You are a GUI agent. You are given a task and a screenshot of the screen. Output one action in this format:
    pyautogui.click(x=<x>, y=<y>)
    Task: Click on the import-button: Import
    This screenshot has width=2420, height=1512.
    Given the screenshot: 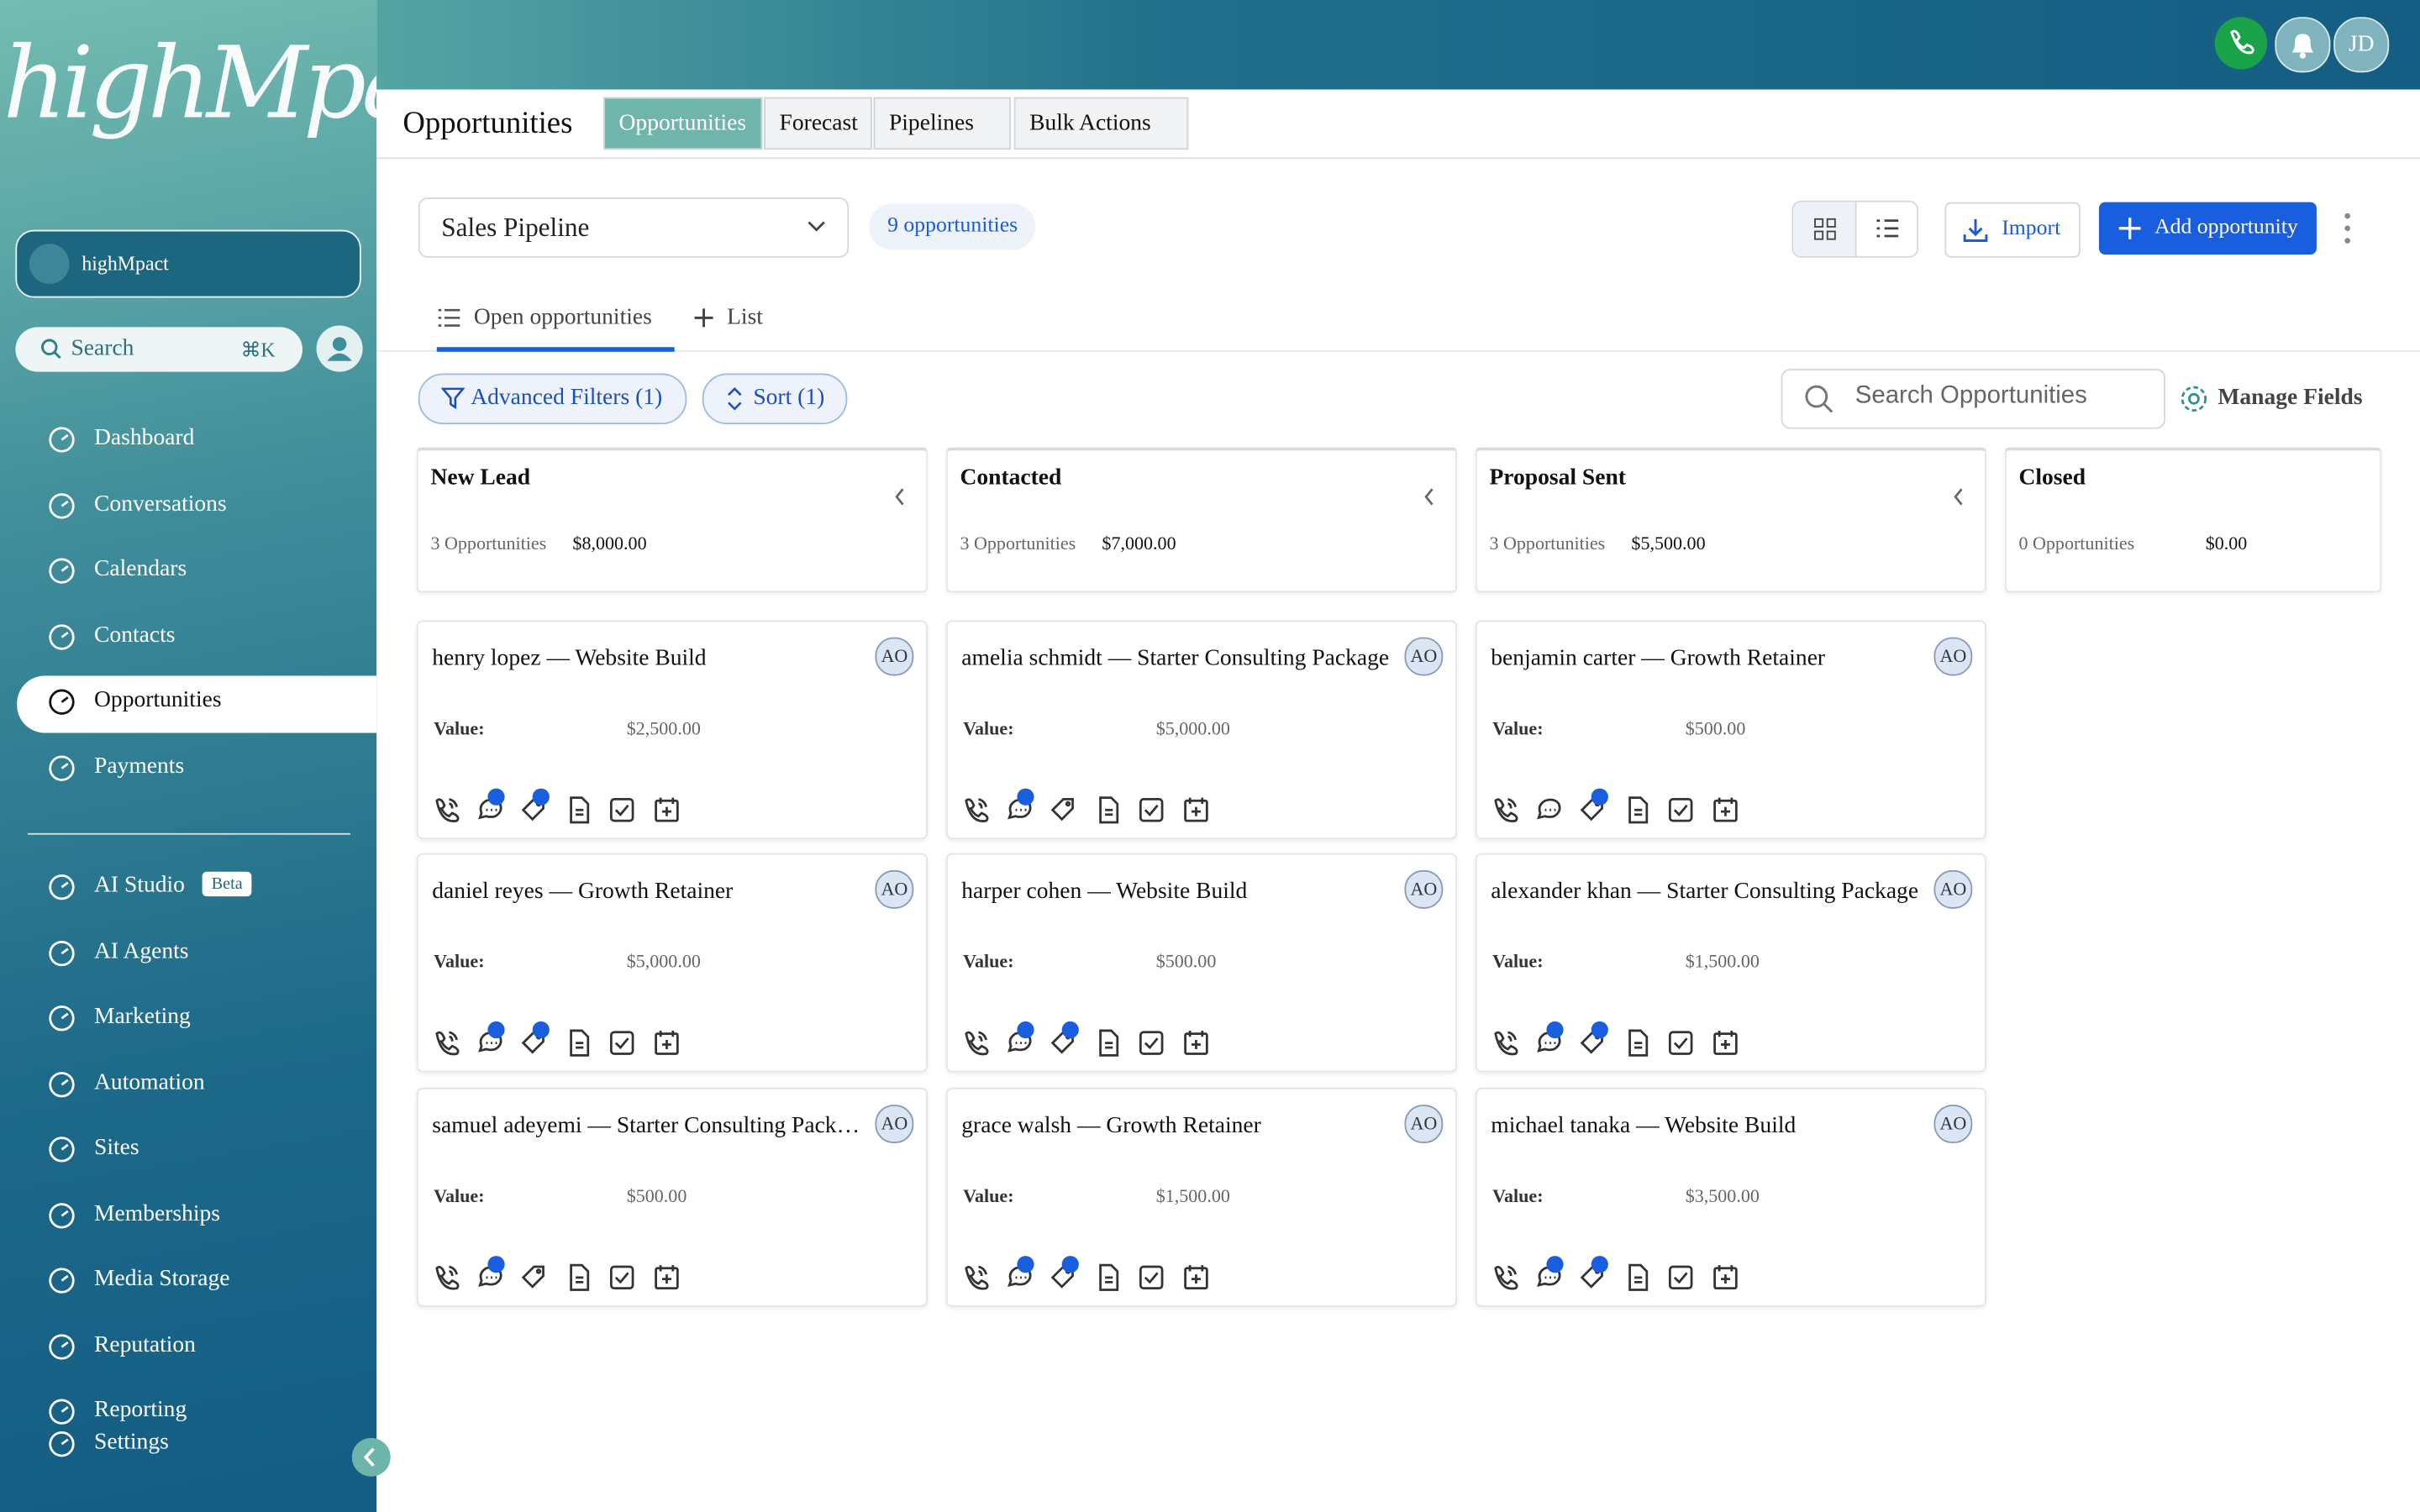 What is the action you would take?
    pyautogui.click(x=2012, y=230)
    